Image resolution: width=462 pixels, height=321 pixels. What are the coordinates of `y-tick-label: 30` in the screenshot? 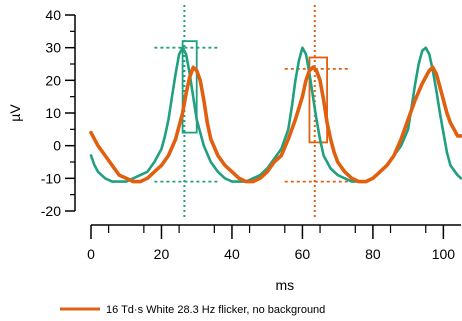 It's located at (53, 48).